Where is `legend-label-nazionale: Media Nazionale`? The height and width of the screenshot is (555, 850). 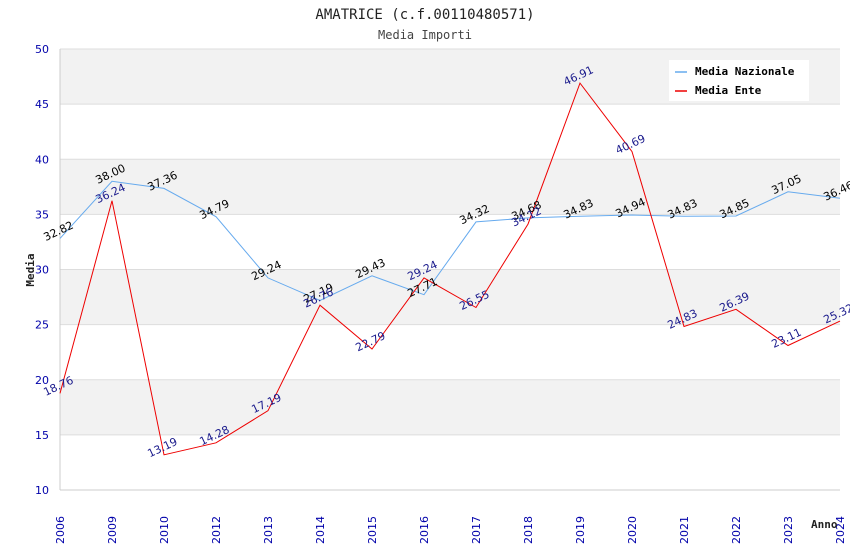
legend-label-nazionale: Media Nazionale is located at coordinates (745, 71).